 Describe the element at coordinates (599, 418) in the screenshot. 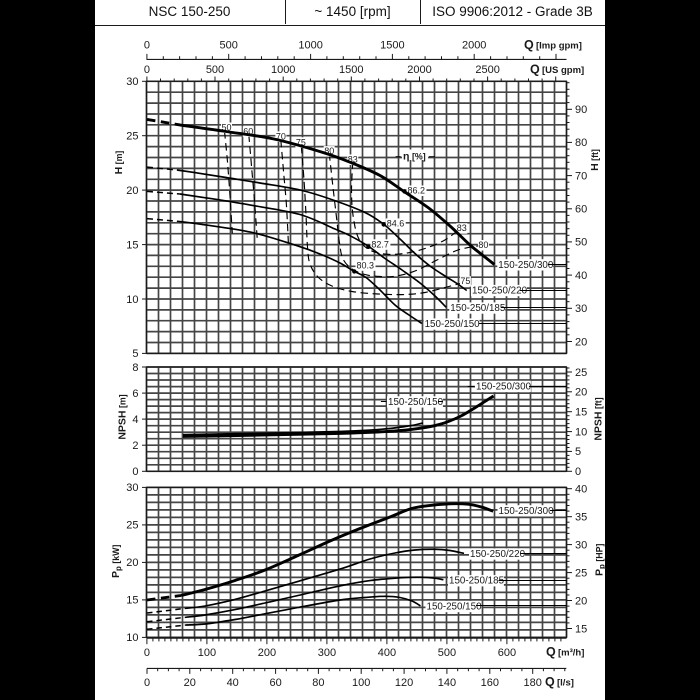

I see `svg-text: NPSH [ft]` at that location.